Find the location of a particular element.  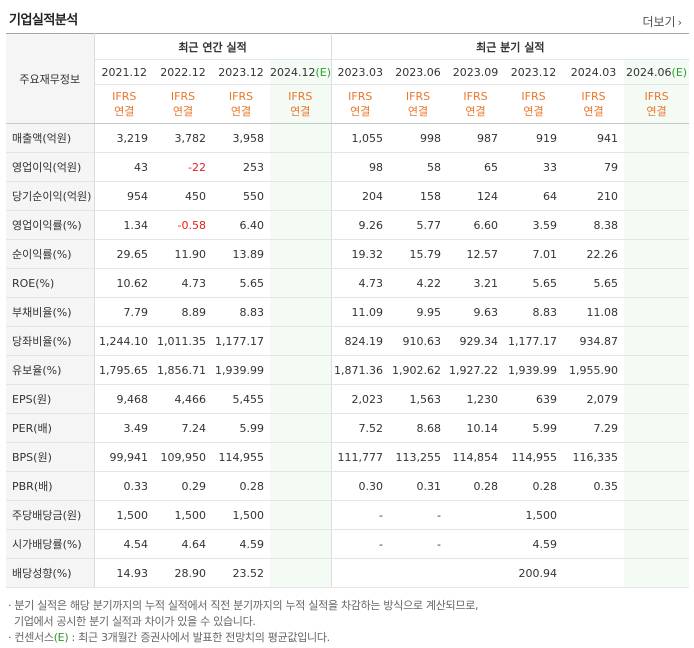

table-cell: 114,854 is located at coordinates (476, 457).